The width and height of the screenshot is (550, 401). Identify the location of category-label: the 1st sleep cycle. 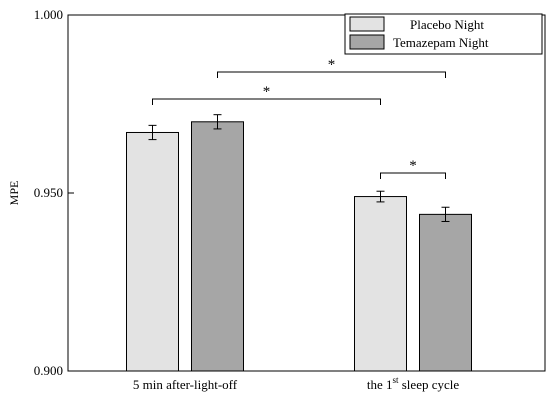
(413, 383).